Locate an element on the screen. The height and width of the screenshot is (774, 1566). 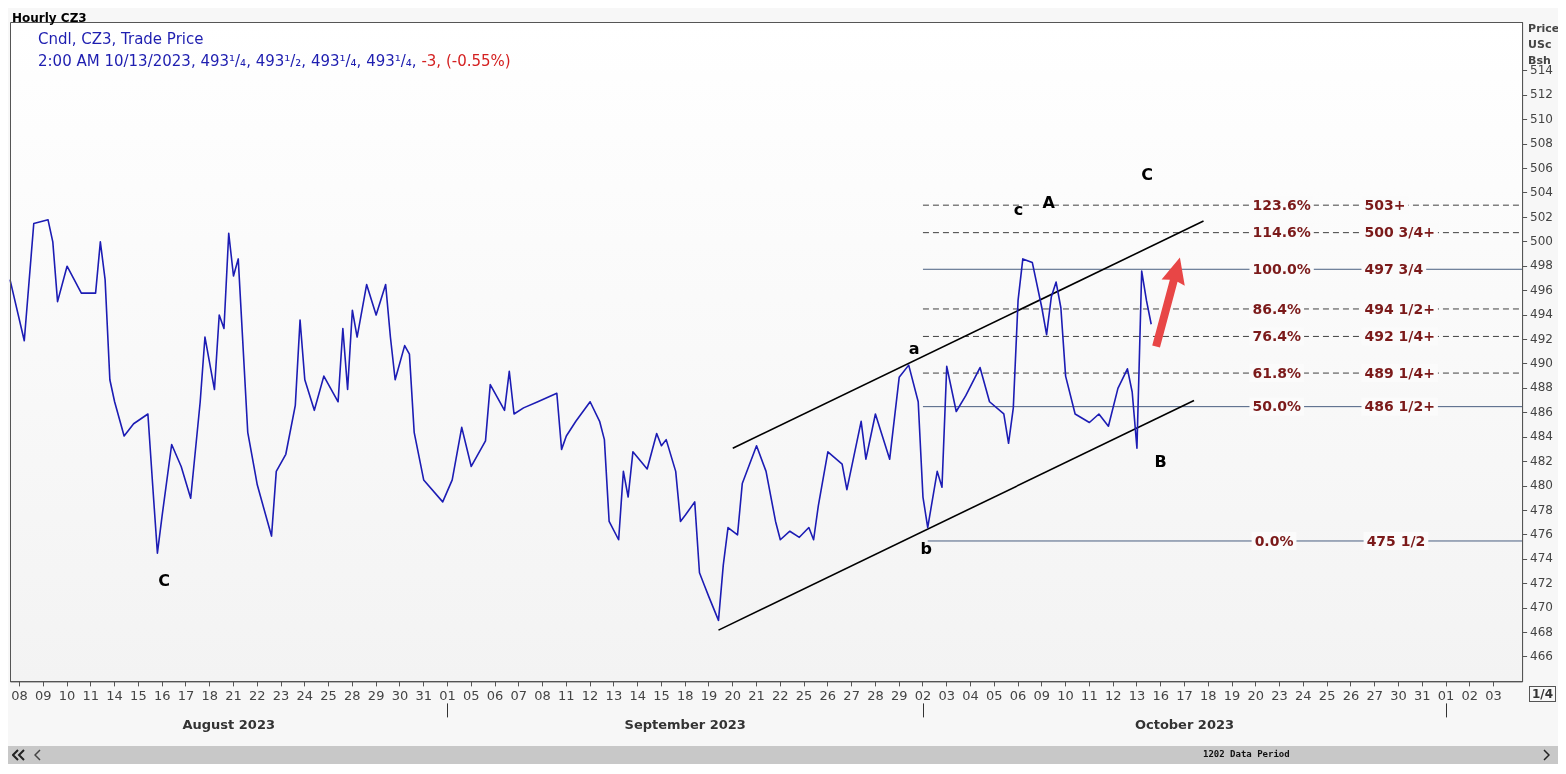
y-tick-label: 502 is located at coordinates (1541, 216).